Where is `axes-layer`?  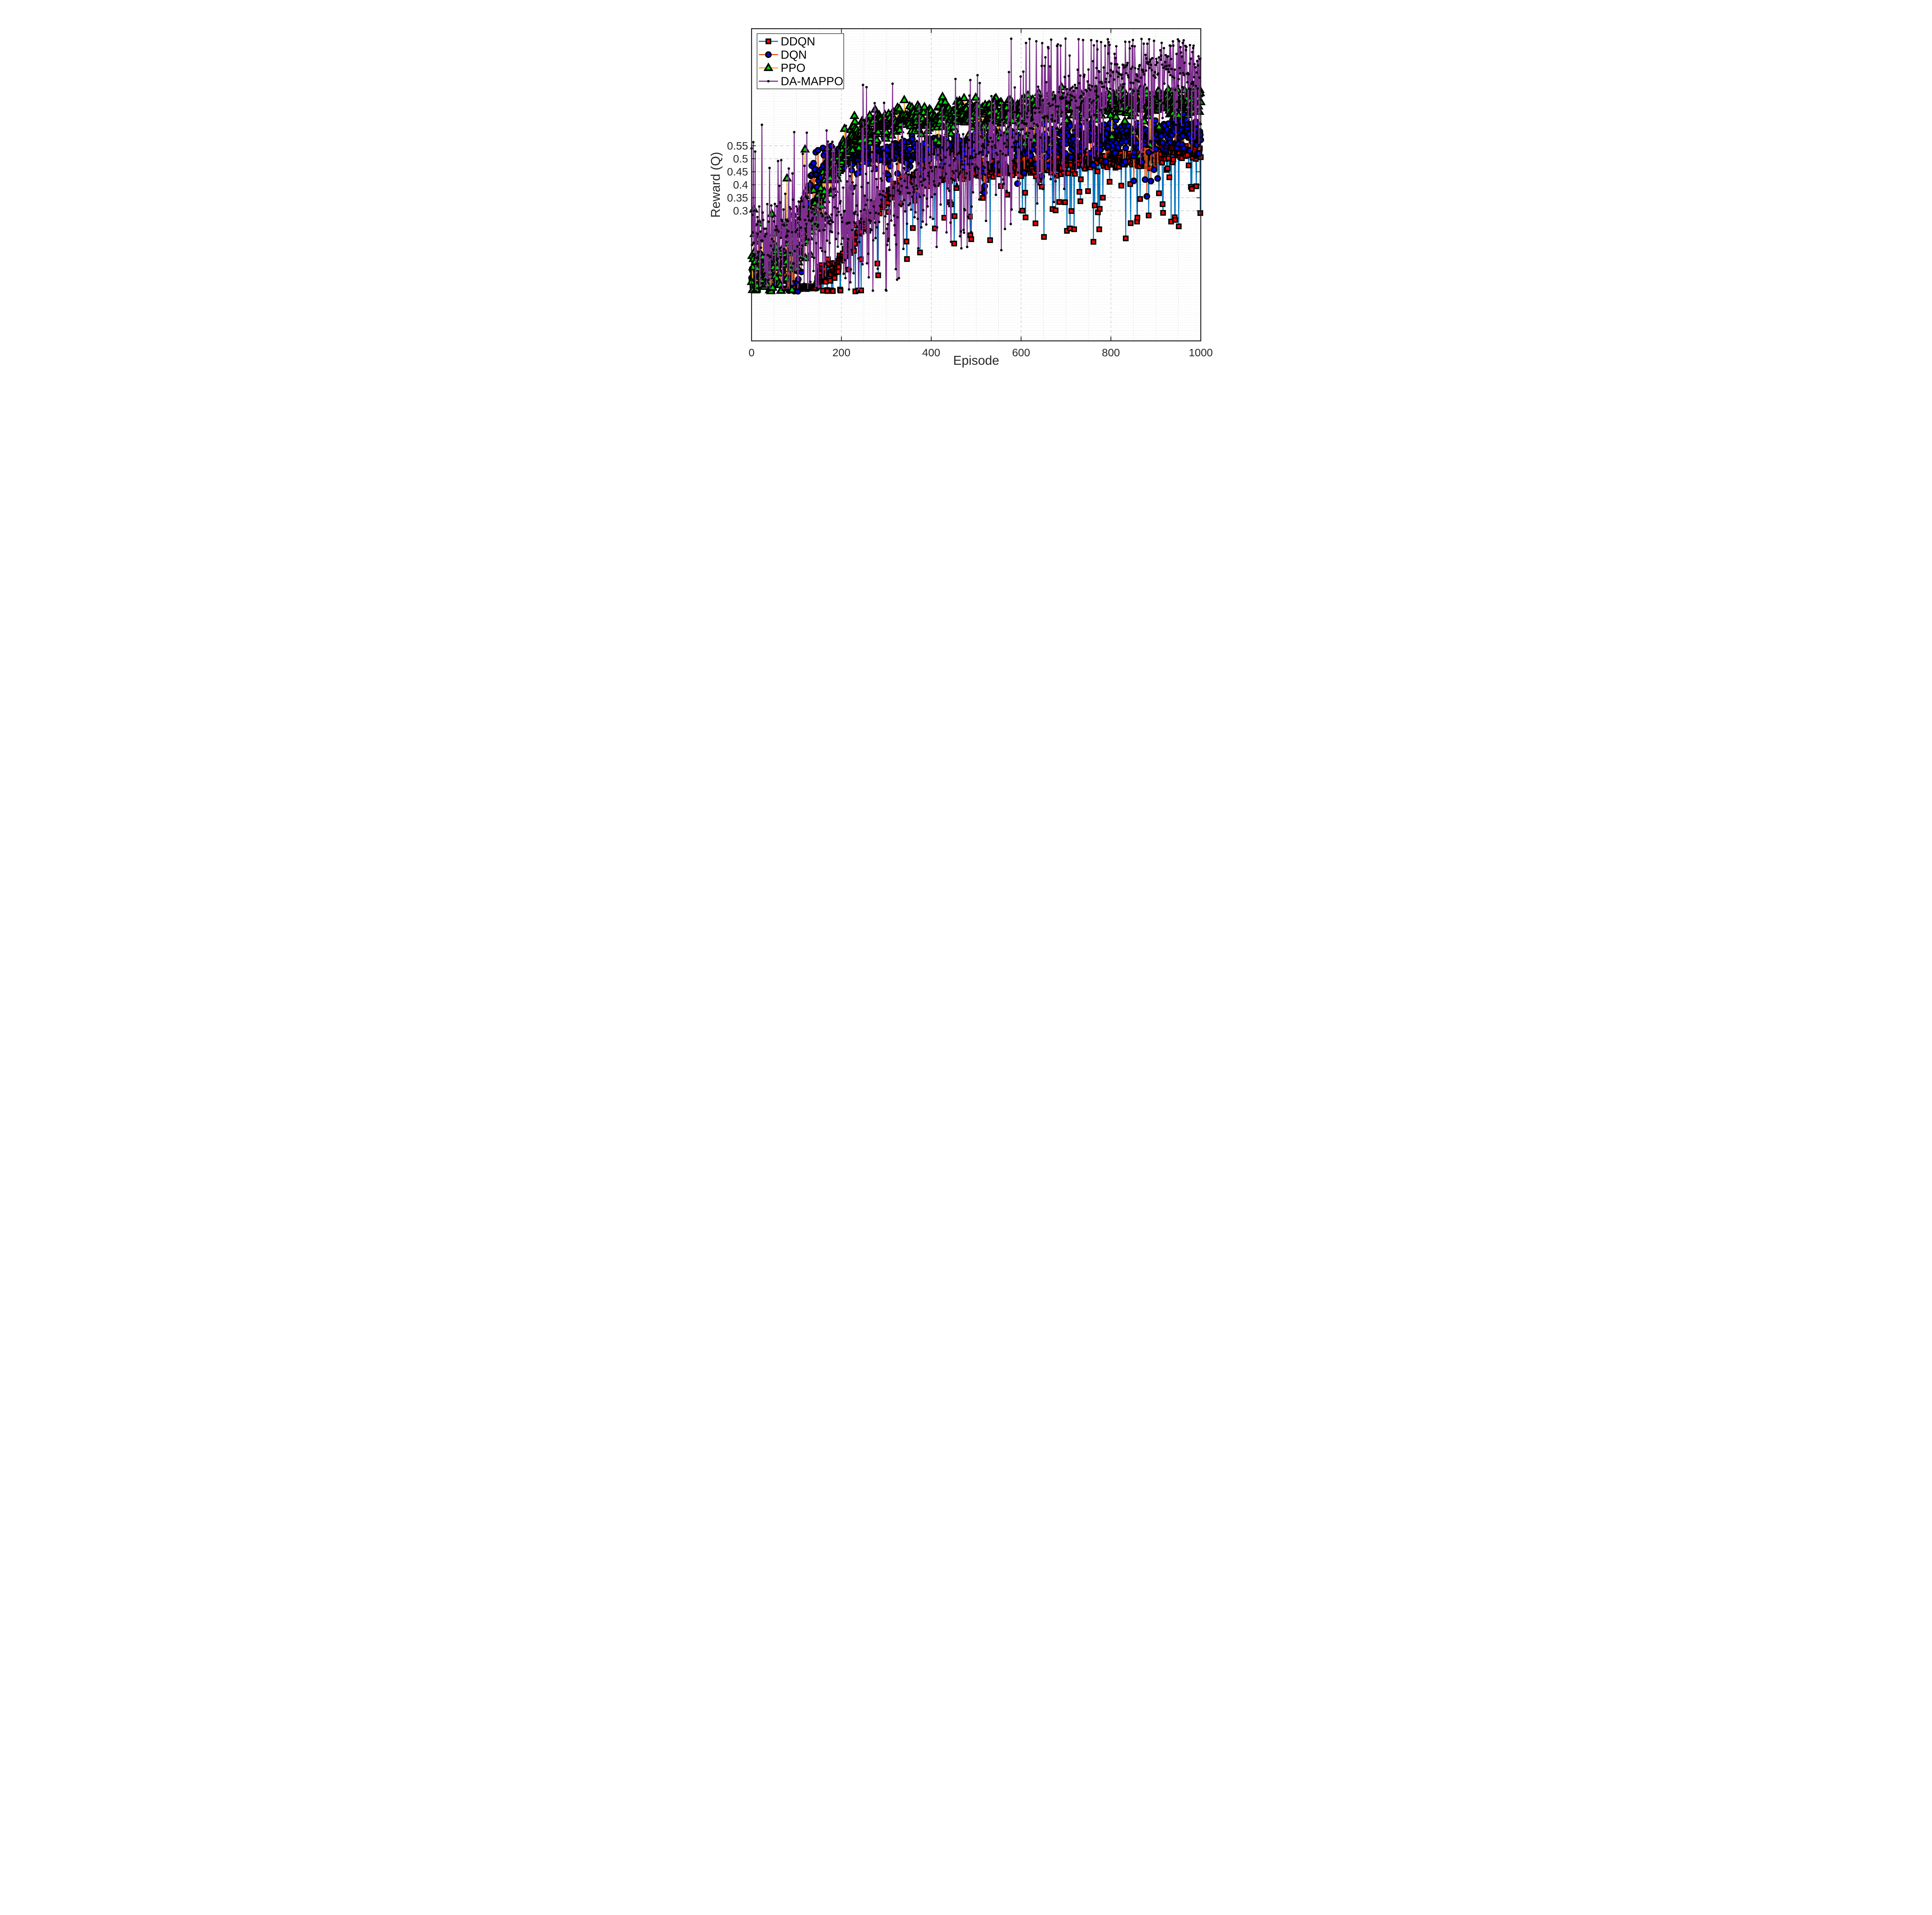 axes-layer is located at coordinates (976, 185).